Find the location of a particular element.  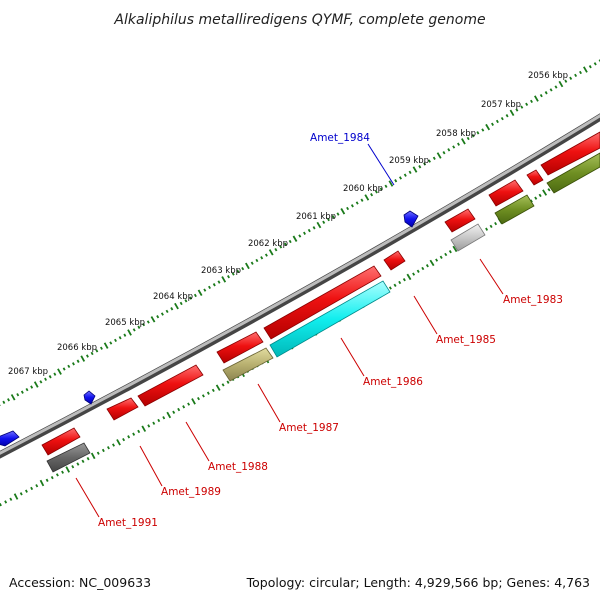

gene-label-amet-1991: Amet_1991 is located at coordinates (128, 523).